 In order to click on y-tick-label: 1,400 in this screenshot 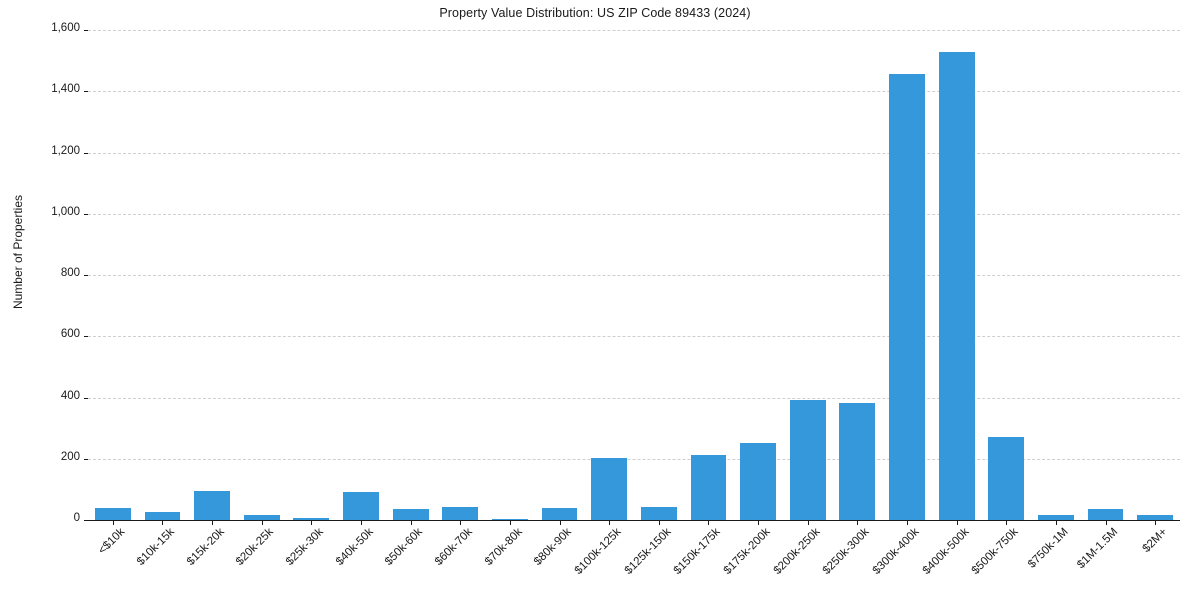, I will do `click(65, 89)`.